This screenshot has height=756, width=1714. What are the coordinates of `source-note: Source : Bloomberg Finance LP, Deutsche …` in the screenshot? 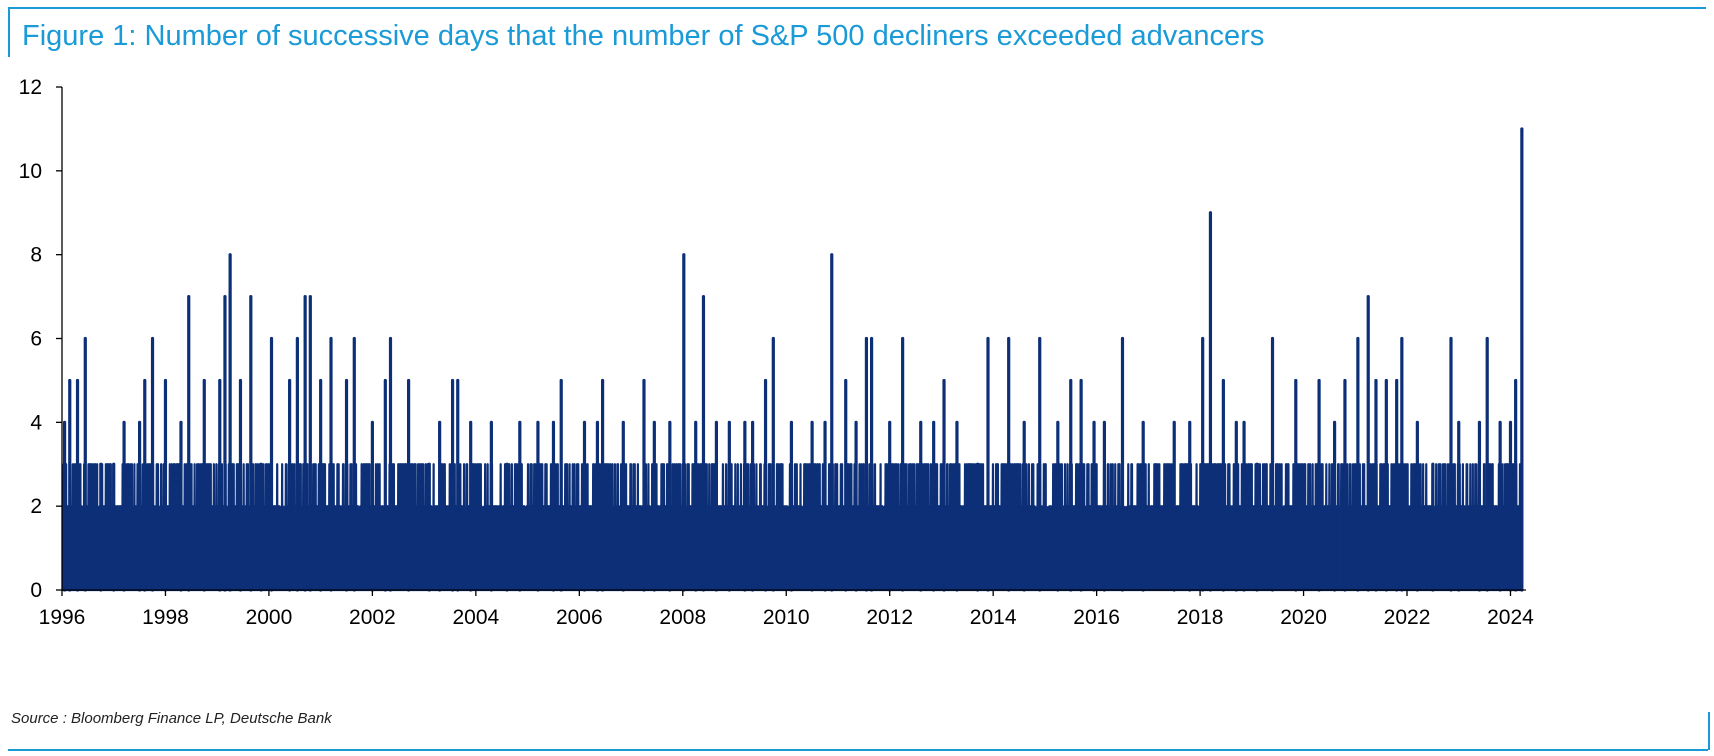 It's located at (171, 718).